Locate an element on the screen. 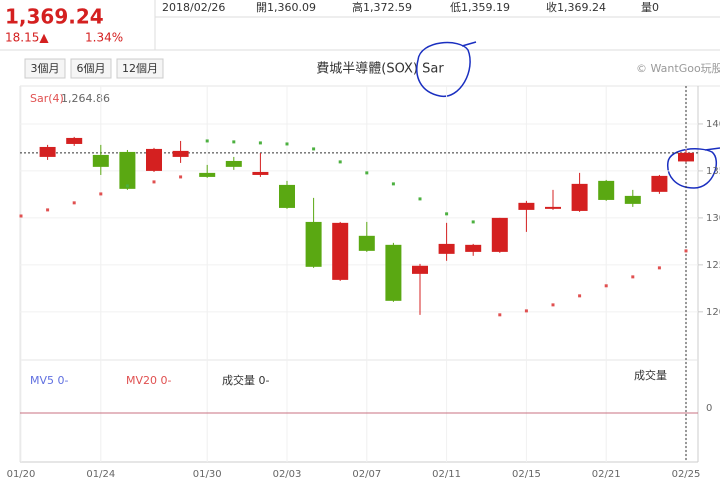  sar-name: Sar(4) is located at coordinates (47, 98).